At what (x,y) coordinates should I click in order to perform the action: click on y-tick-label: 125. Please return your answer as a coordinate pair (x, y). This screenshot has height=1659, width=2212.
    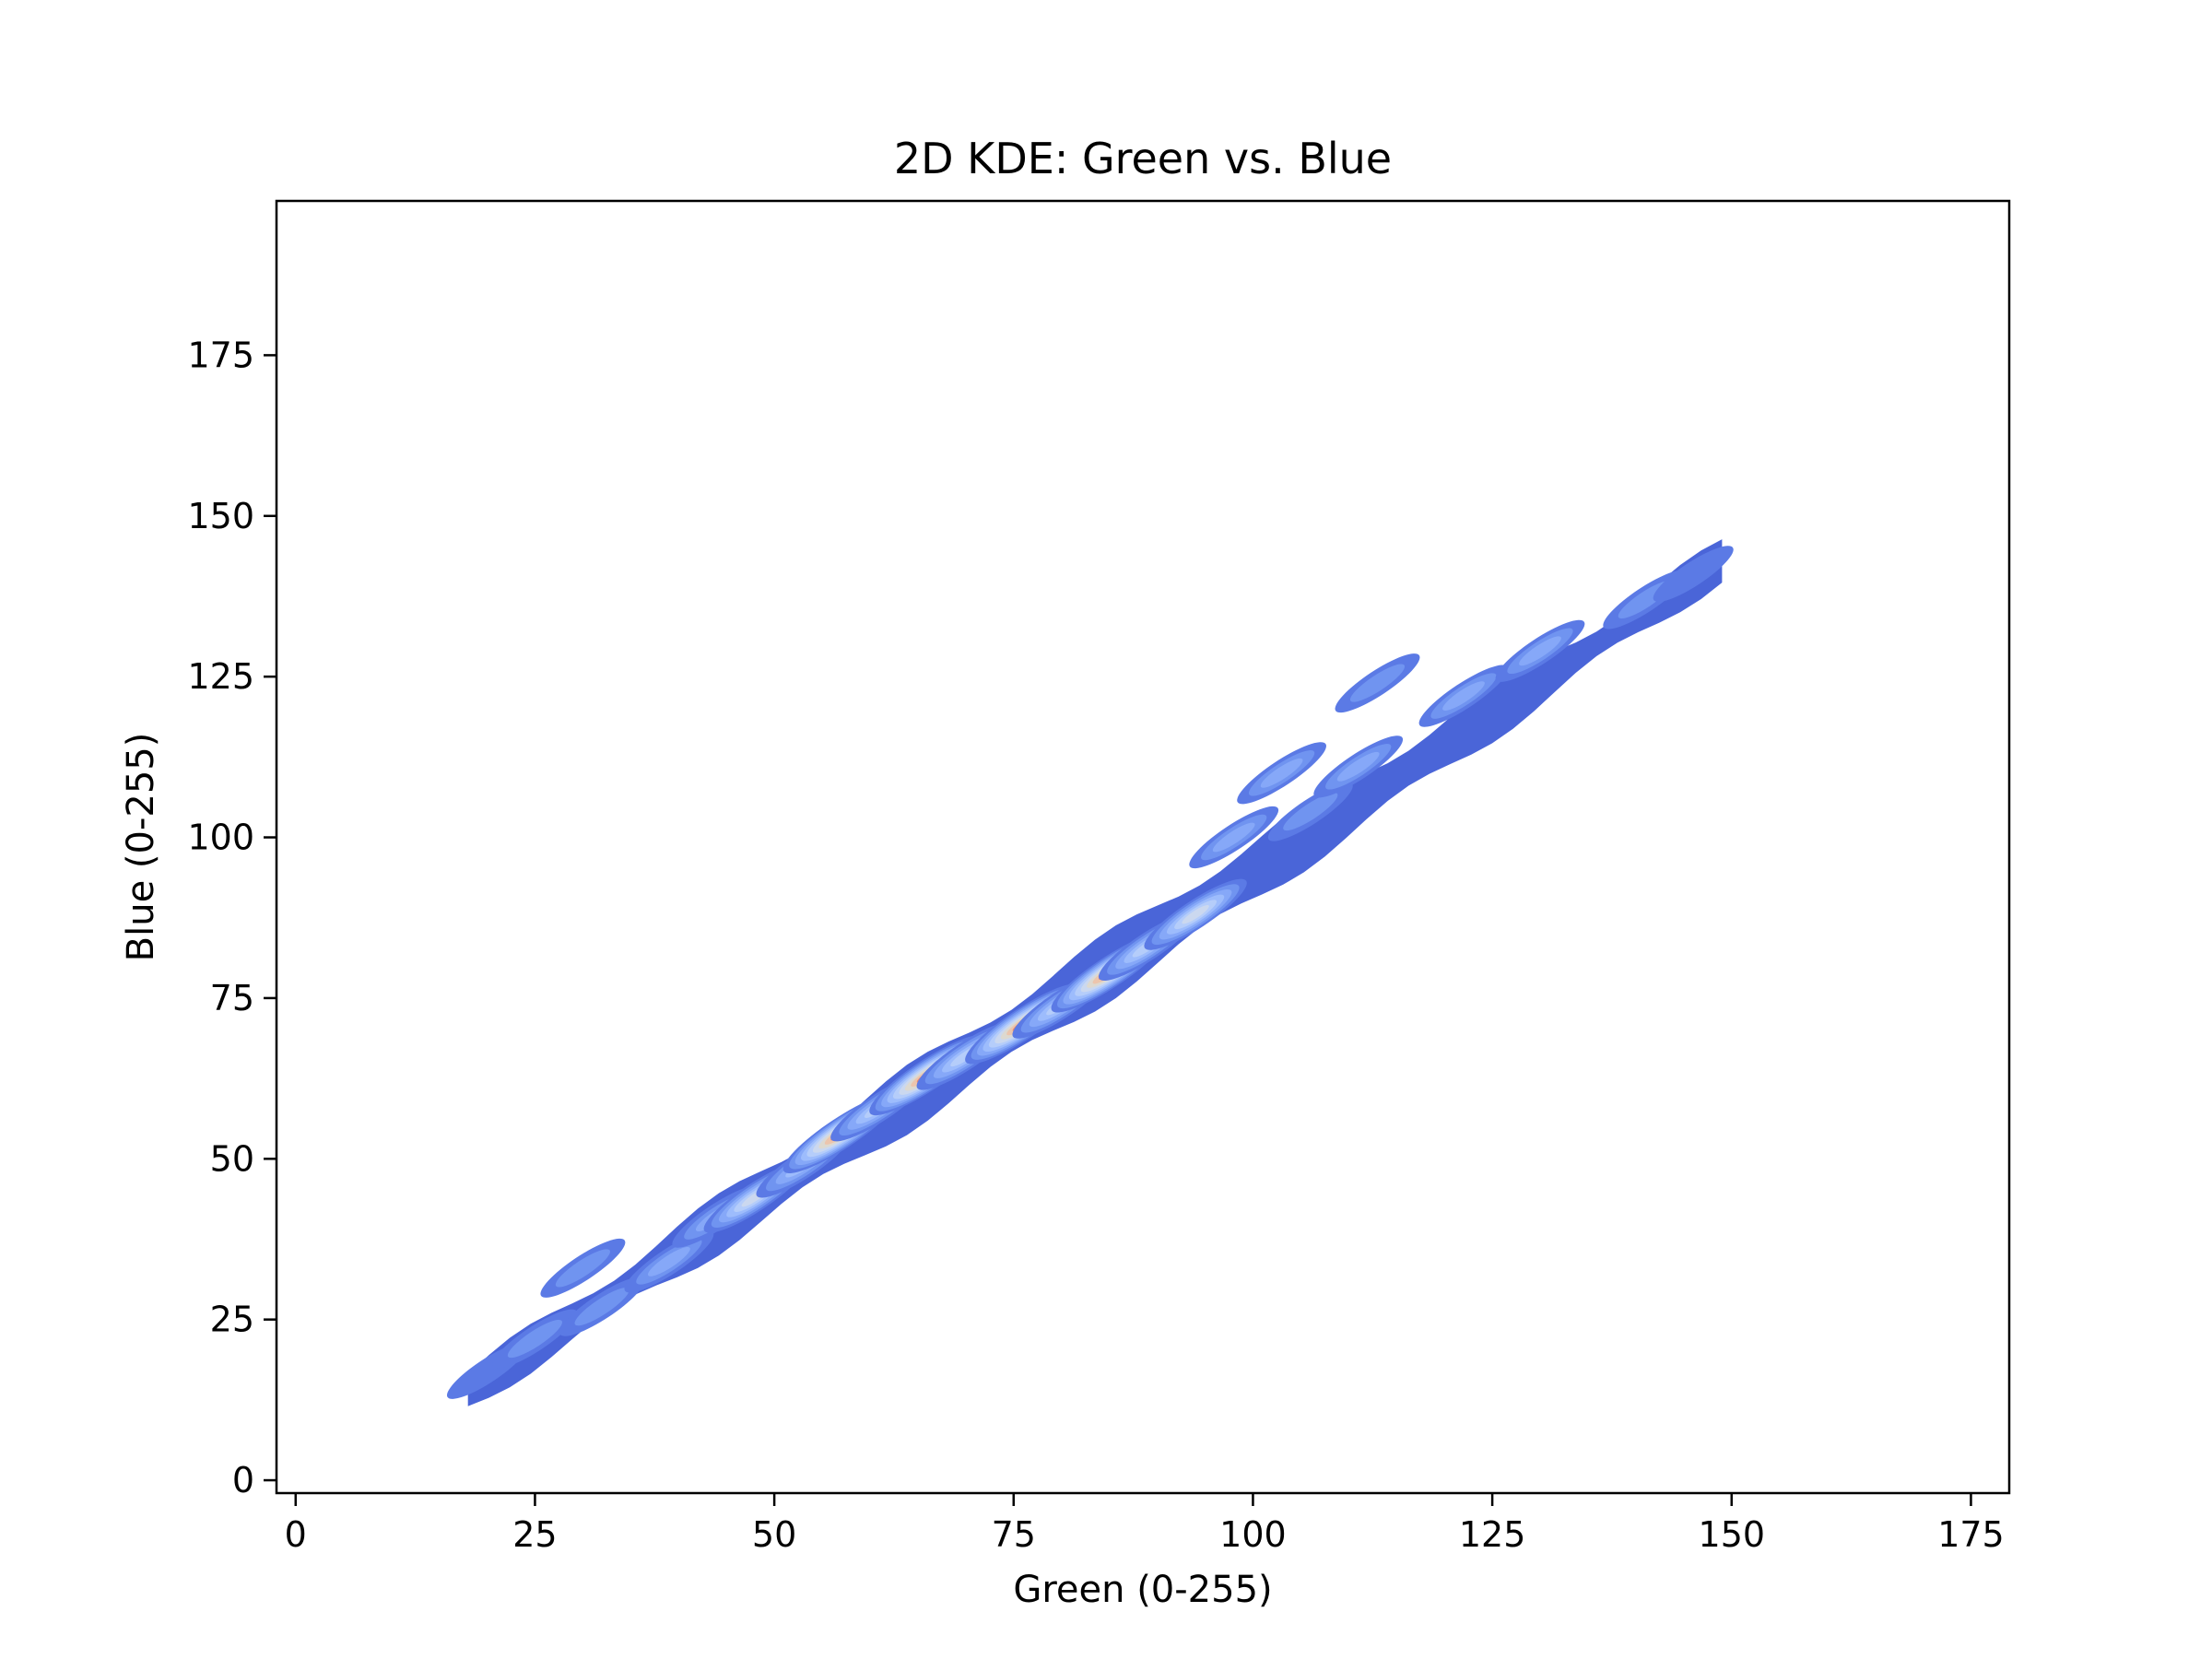
    Looking at the image, I should click on (220, 676).